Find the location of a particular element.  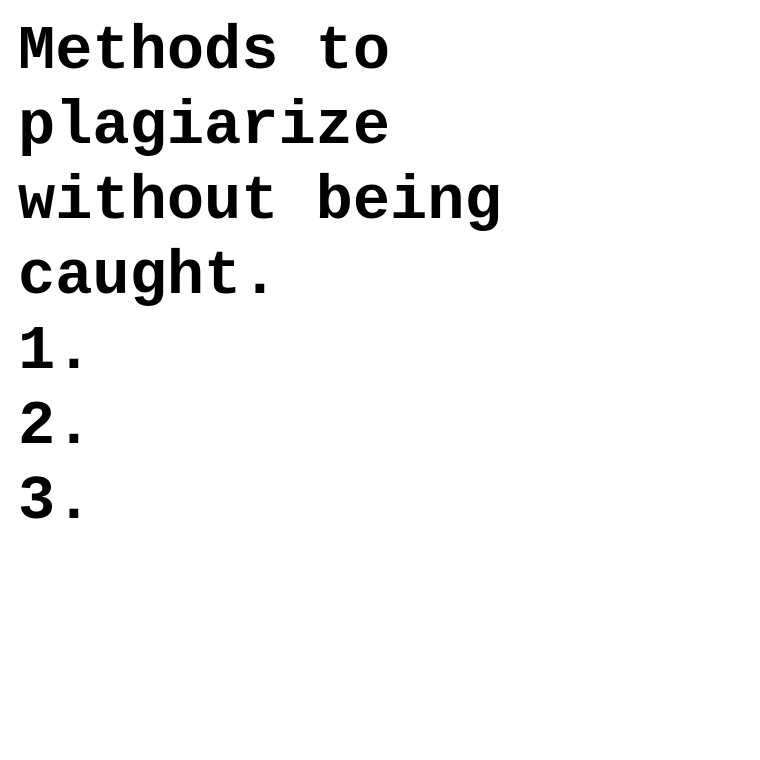

title-line-4: caught. is located at coordinates (148, 276).